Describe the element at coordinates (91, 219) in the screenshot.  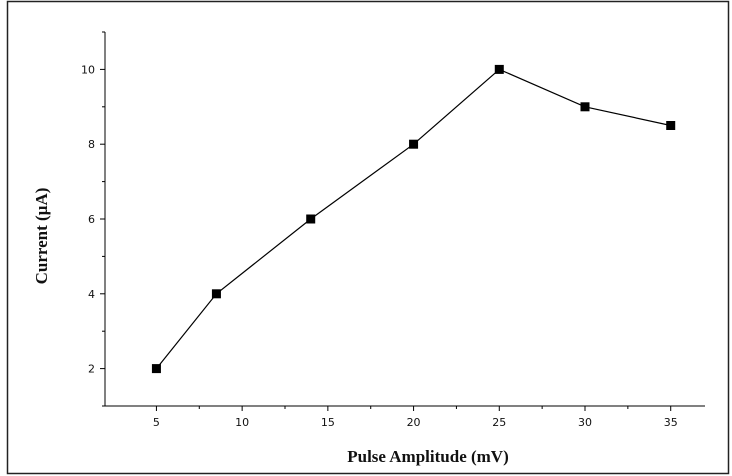
I see `y-tick-label: 6` at that location.